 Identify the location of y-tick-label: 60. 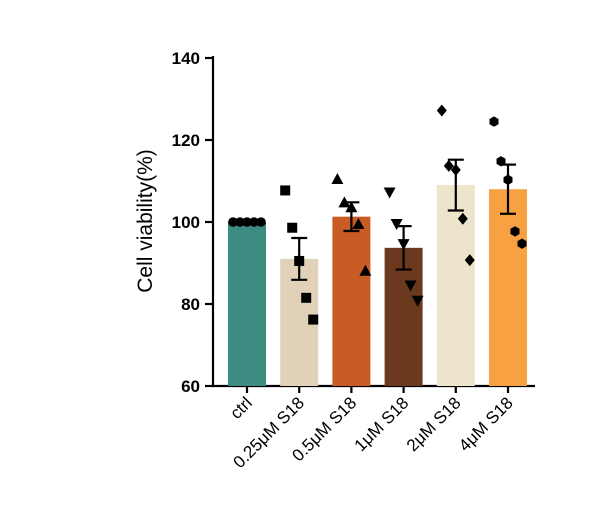
(190, 386).